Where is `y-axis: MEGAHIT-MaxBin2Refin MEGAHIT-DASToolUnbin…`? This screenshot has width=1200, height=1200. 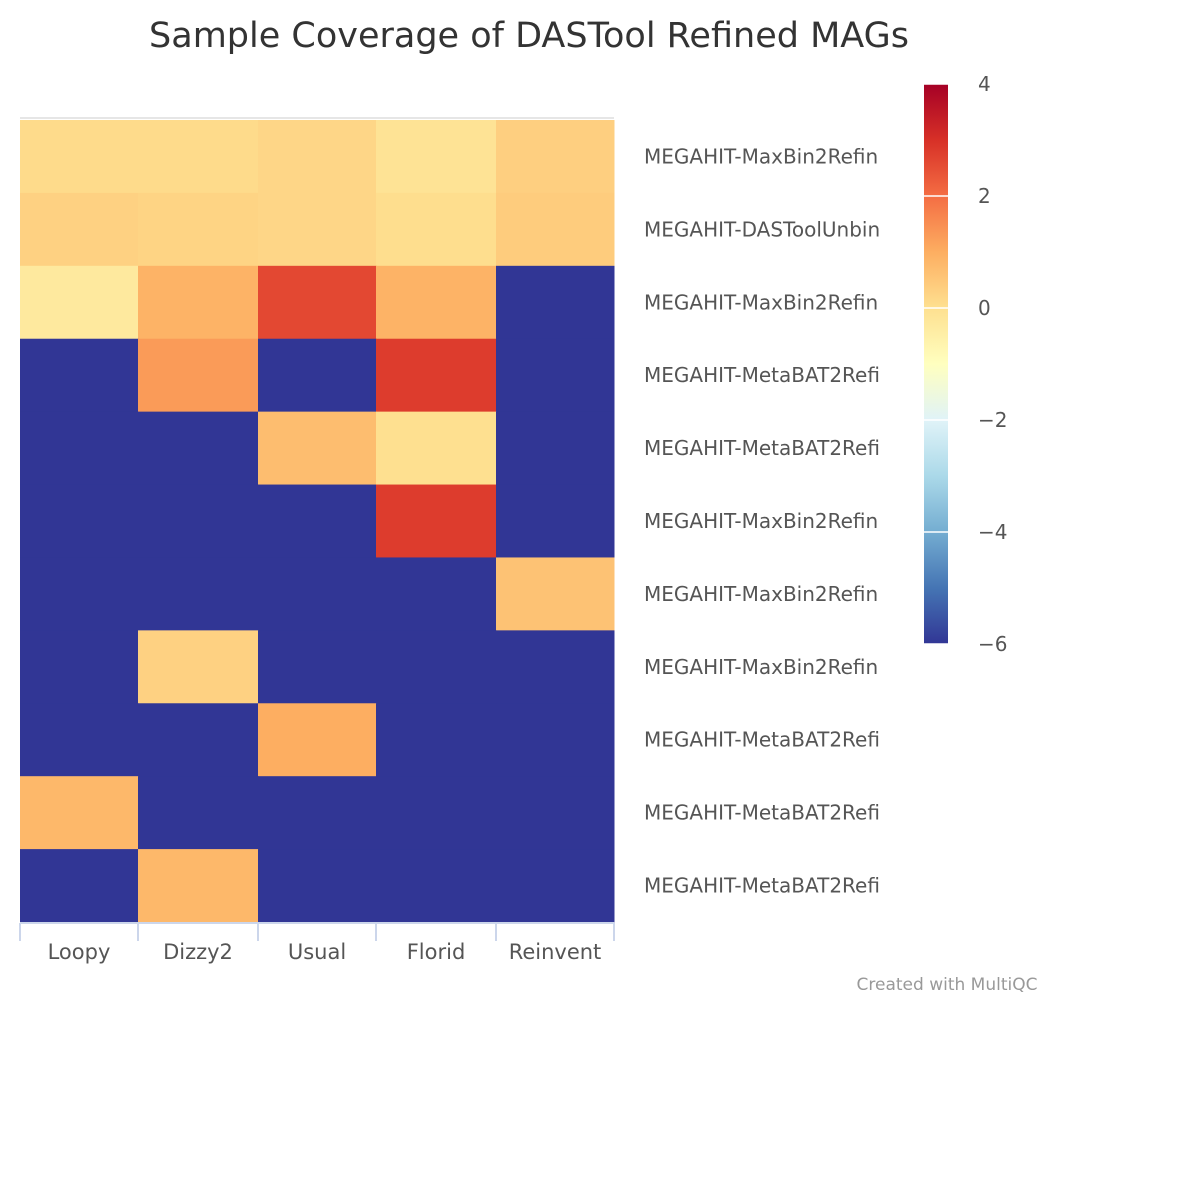
y-axis: MEGAHIT-MaxBin2Refin MEGAHIT-DASToolUnbin… is located at coordinates (762, 520).